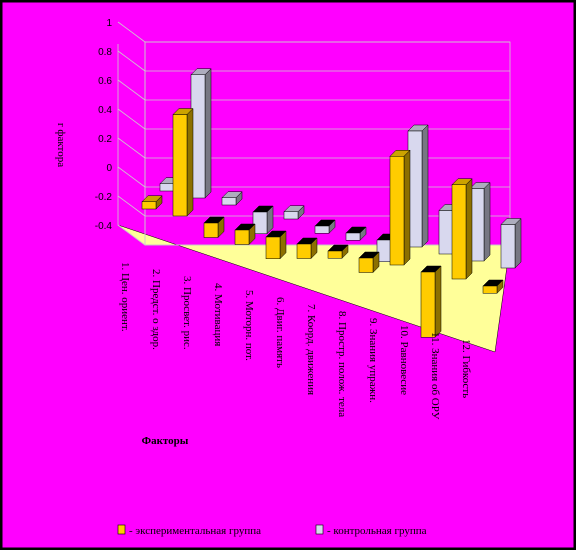  I want to click on y-tick-label: 0.8, so click(105, 52).